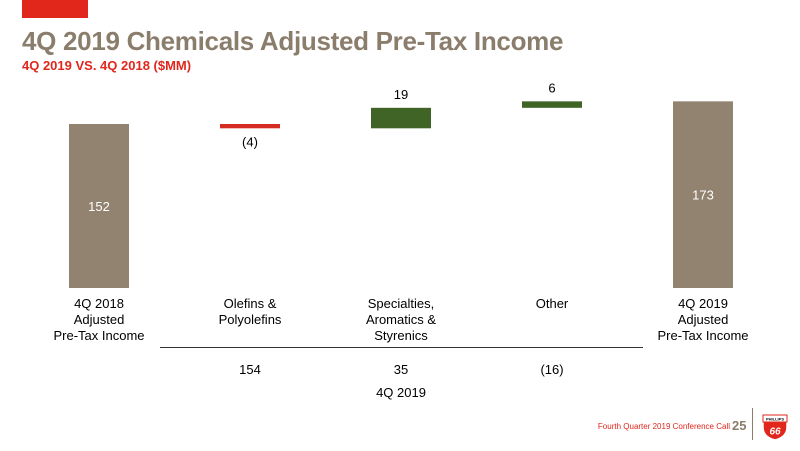 Image resolution: width=800 pixels, height=451 pixels. Describe the element at coordinates (551, 87) in the screenshot. I see `bar-value-label: 6` at that location.